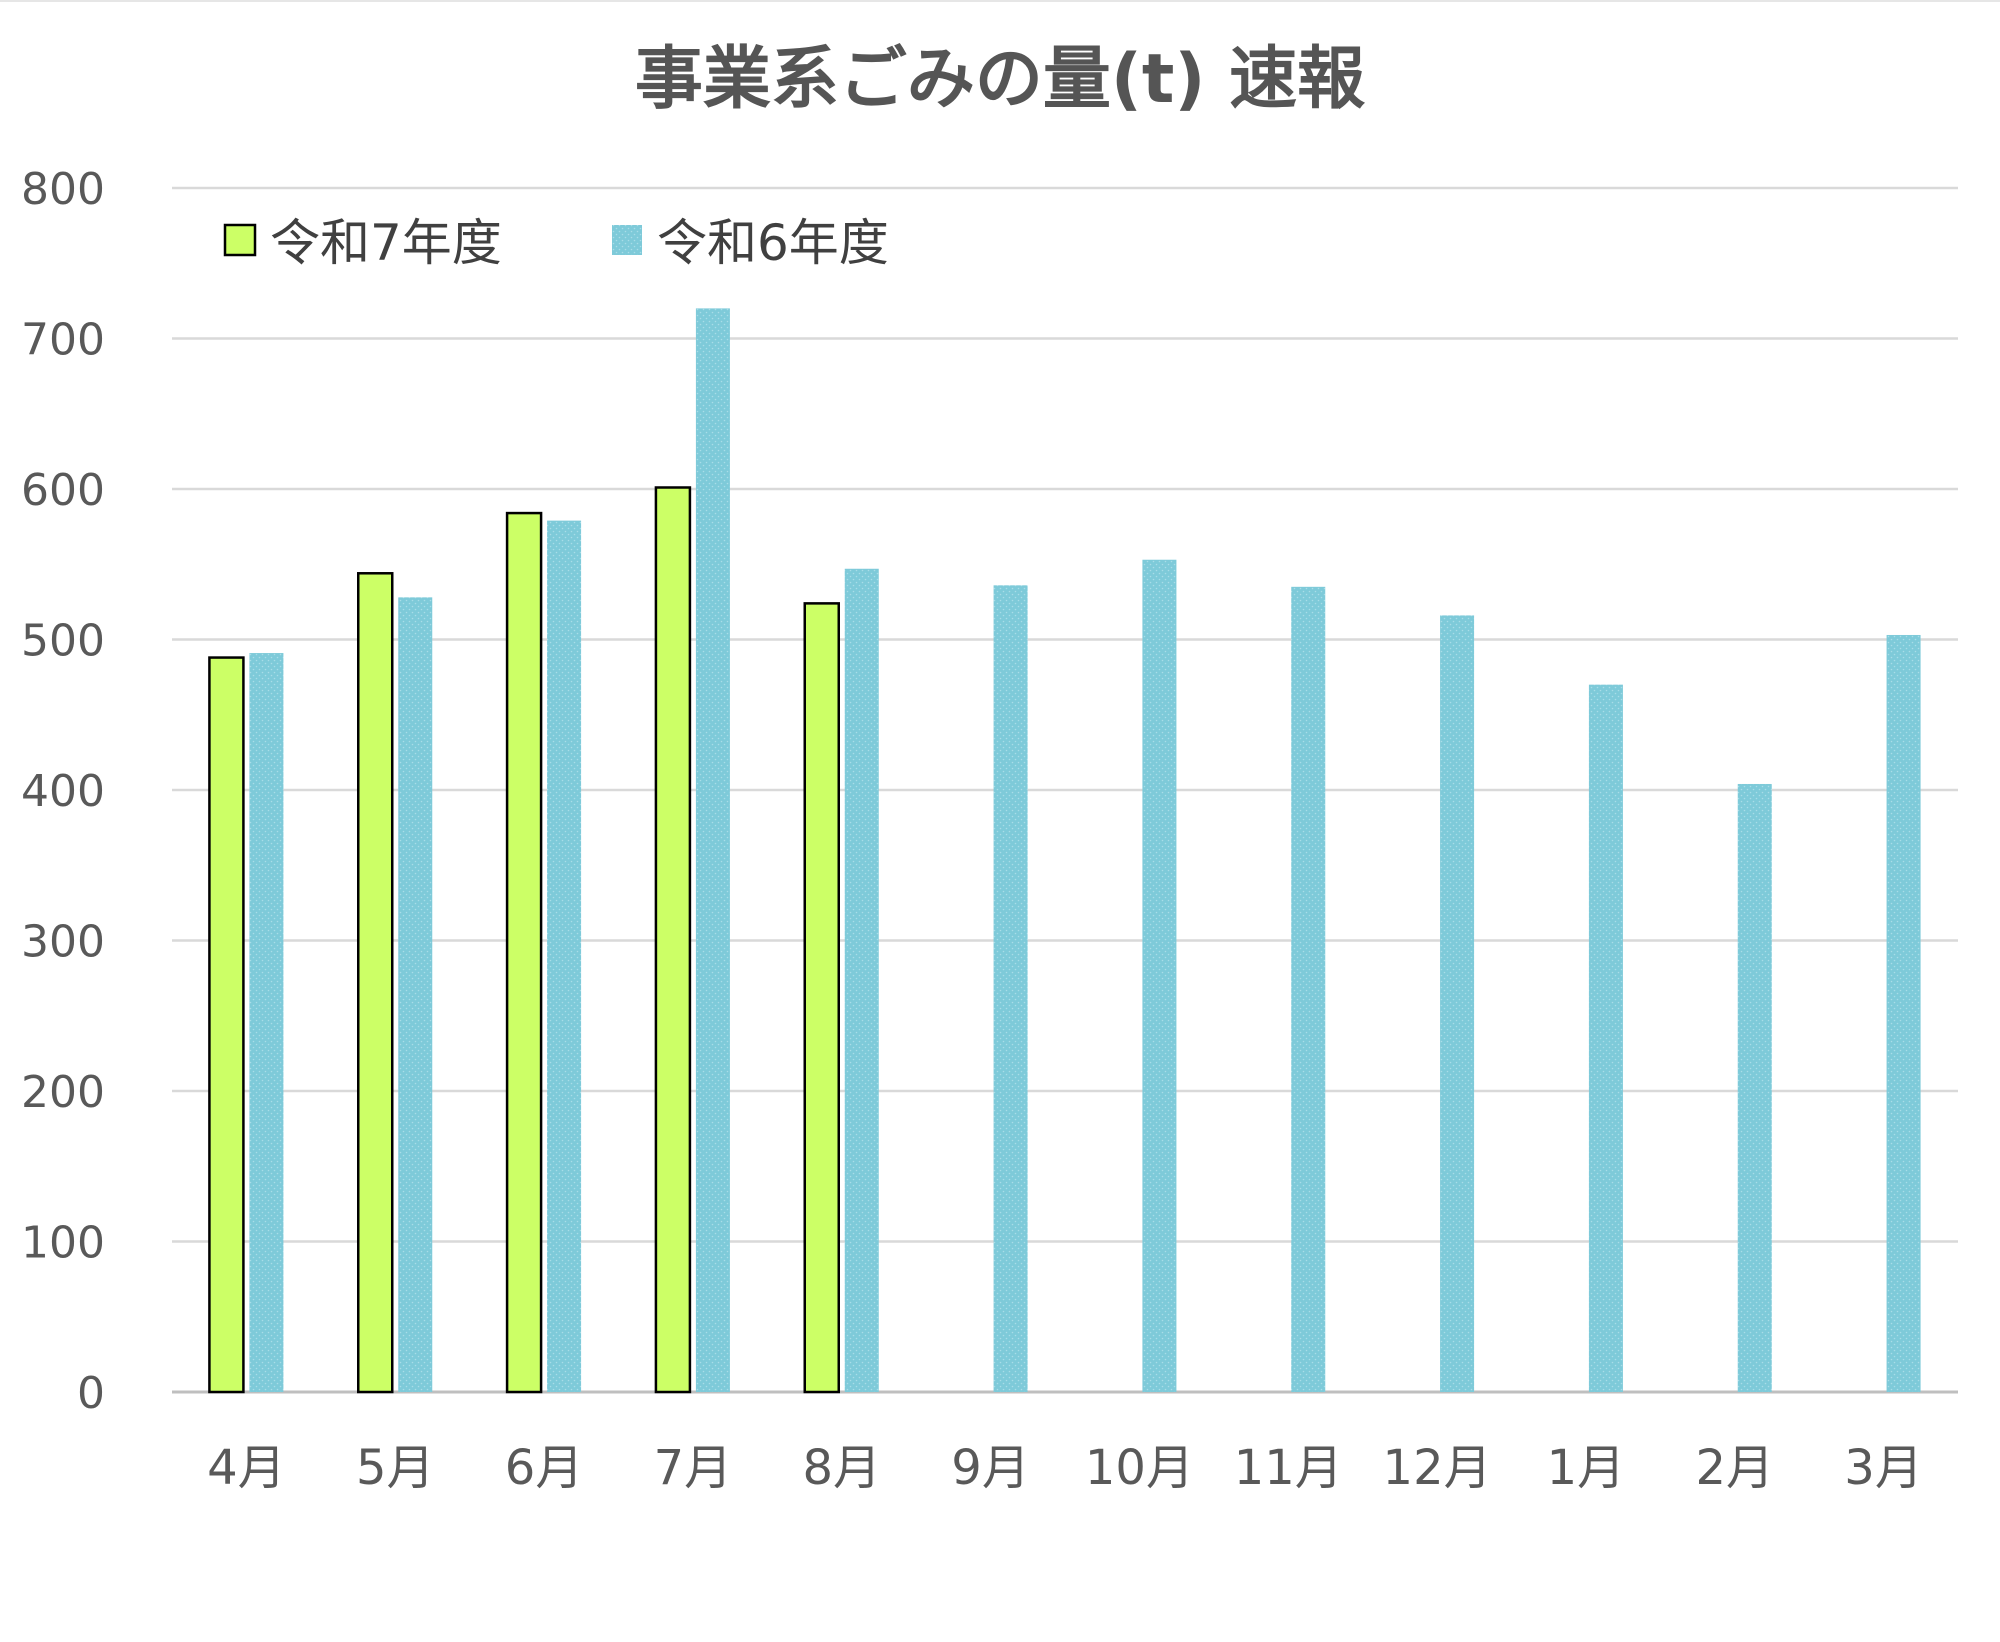  What do you see at coordinates (1586, 1468) in the screenshot?
I see `x-tick-label: 1月` at bounding box center [1586, 1468].